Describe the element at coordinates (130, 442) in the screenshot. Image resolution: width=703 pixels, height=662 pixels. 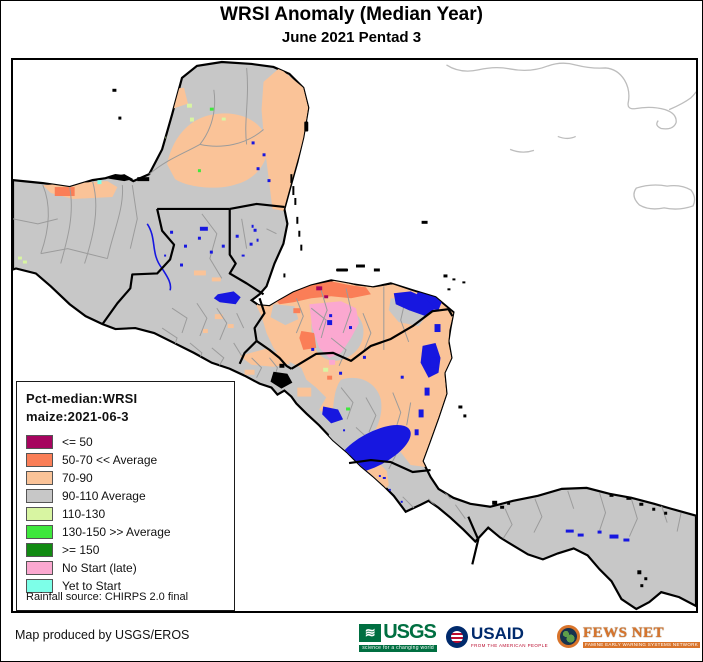
I see `legend-item: <= 50` at that location.